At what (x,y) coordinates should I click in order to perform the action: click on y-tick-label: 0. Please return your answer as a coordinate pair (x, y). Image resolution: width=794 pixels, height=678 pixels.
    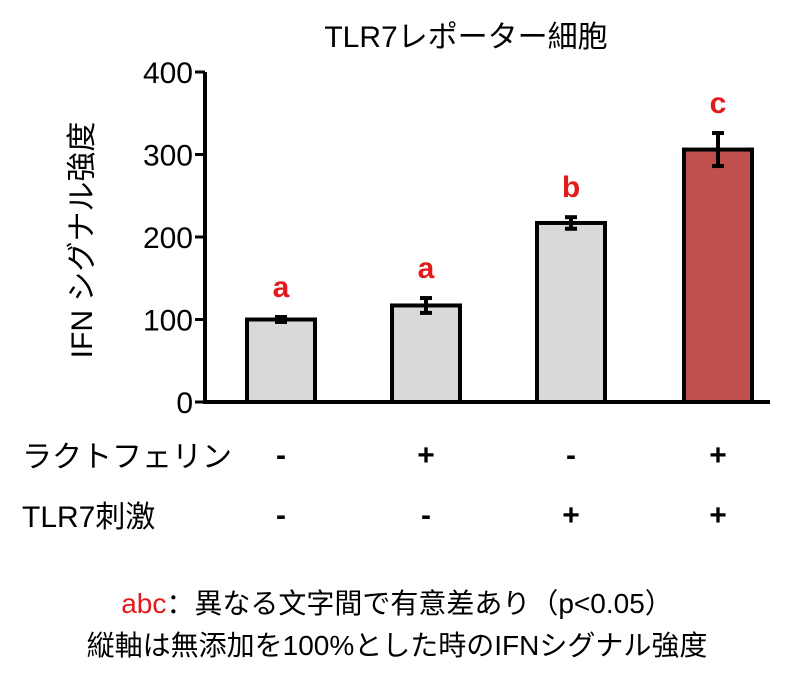
    Looking at the image, I should click on (184, 403).